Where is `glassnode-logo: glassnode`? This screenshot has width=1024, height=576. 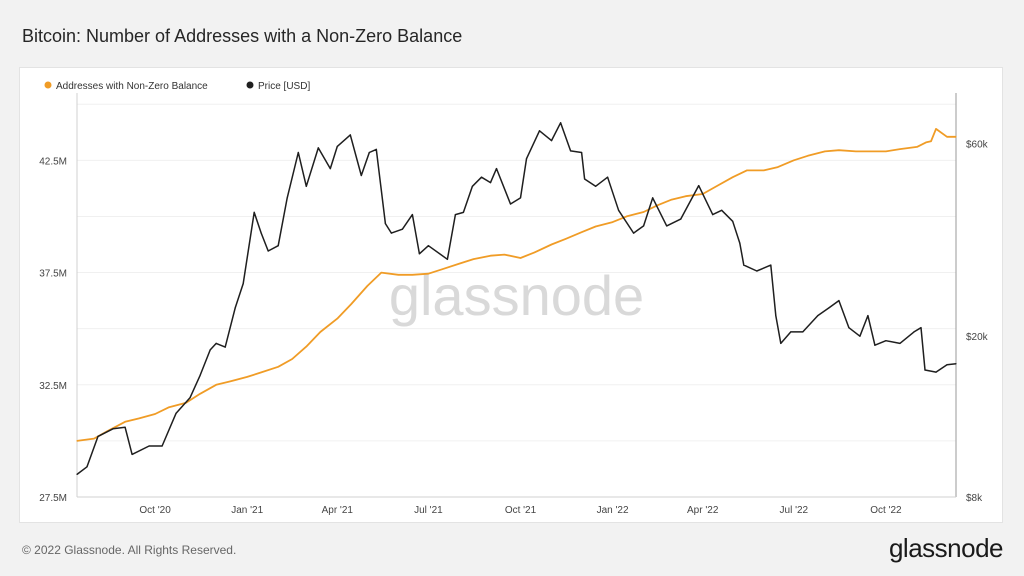 glassnode-logo: glassnode is located at coordinates (946, 548).